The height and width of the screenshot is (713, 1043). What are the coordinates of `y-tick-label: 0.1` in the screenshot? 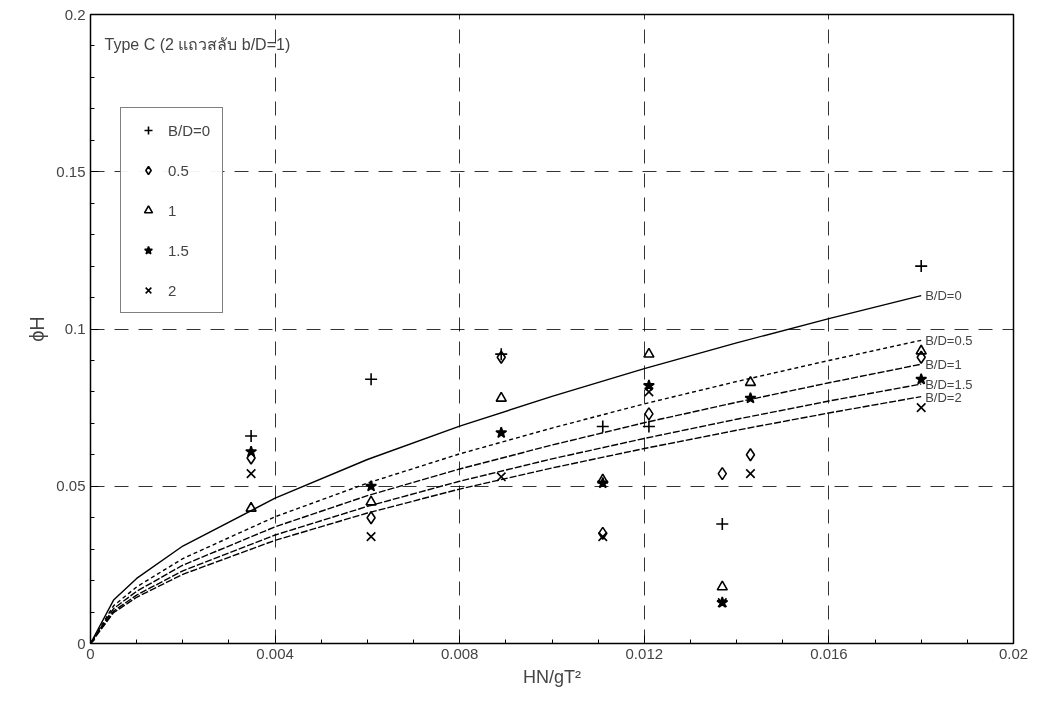 It's located at (75, 328).